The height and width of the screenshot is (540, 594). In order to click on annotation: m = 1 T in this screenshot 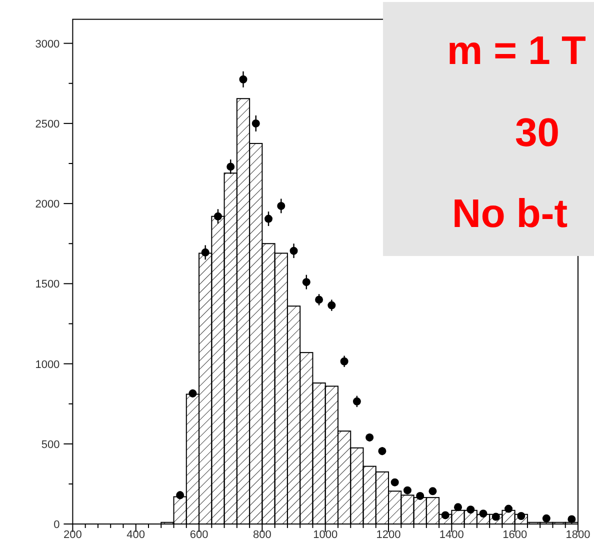, I will do `click(516, 51)`.